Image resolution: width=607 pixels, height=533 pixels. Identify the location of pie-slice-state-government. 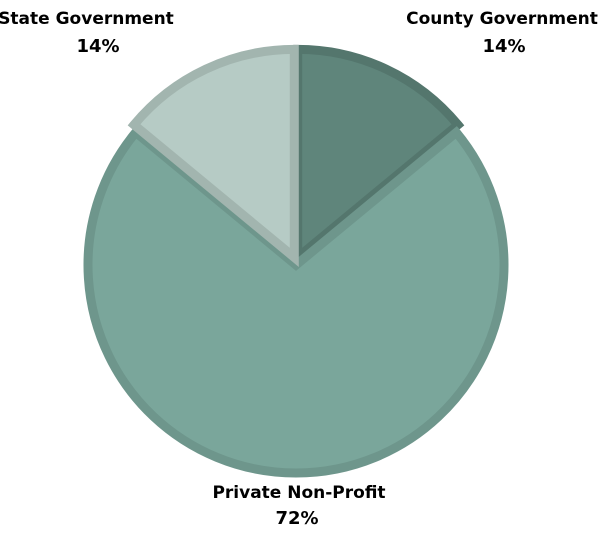
(213, 155).